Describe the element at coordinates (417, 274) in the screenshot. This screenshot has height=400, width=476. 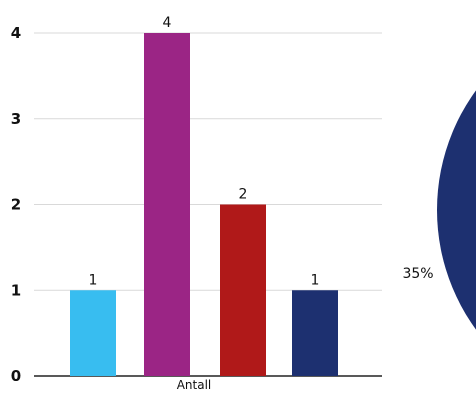
I see `pie-slice-label: 35%` at that location.